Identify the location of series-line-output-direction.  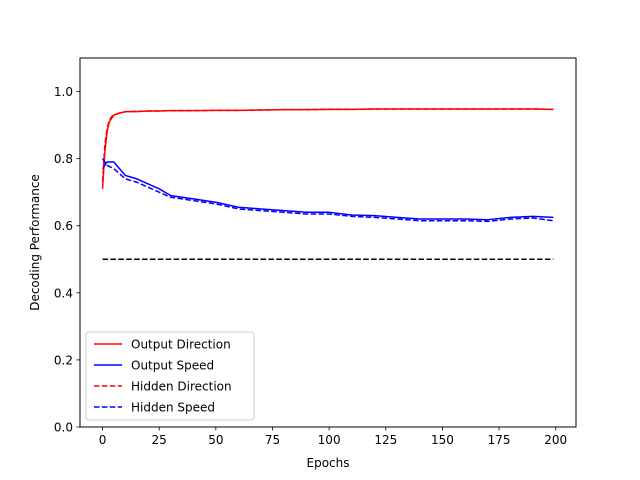
(327, 148).